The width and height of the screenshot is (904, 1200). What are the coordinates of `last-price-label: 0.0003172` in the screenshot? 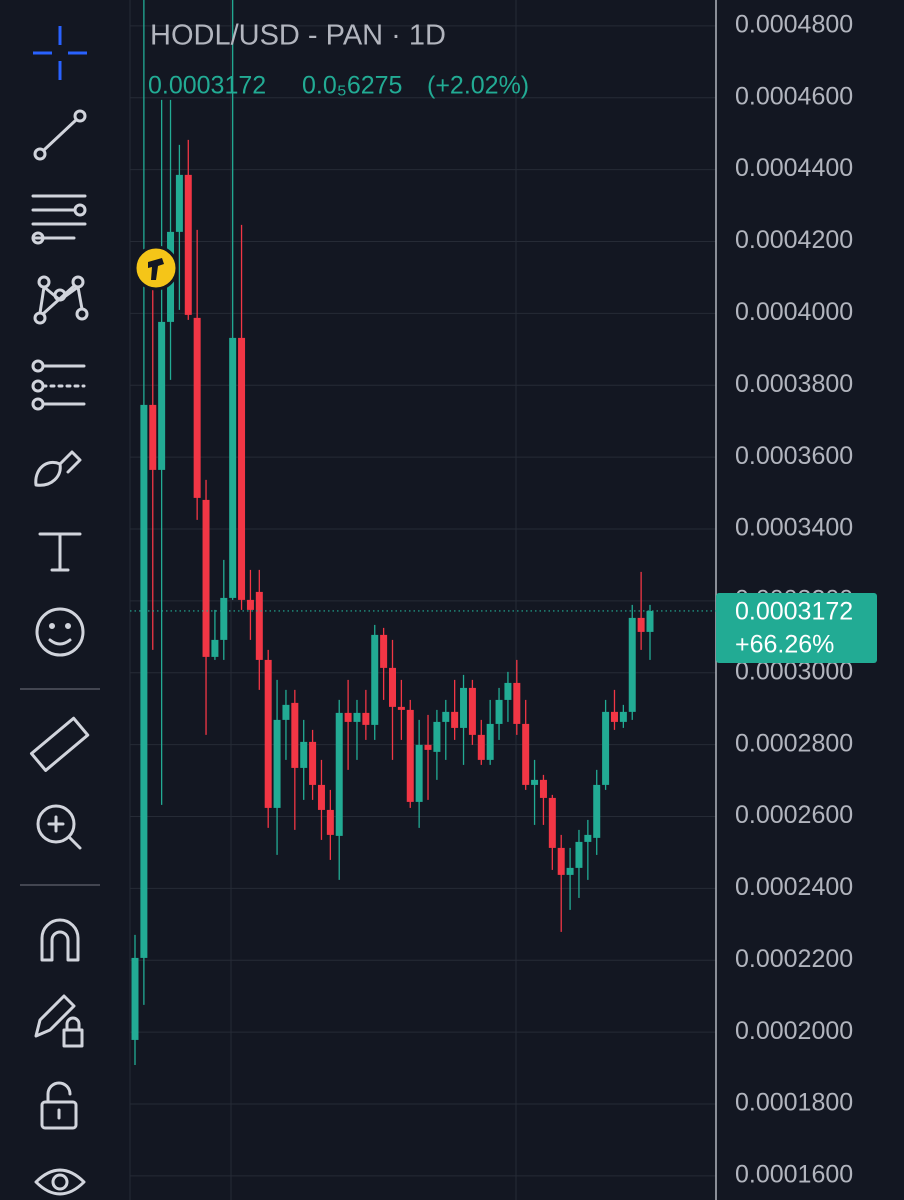 It's located at (794, 612).